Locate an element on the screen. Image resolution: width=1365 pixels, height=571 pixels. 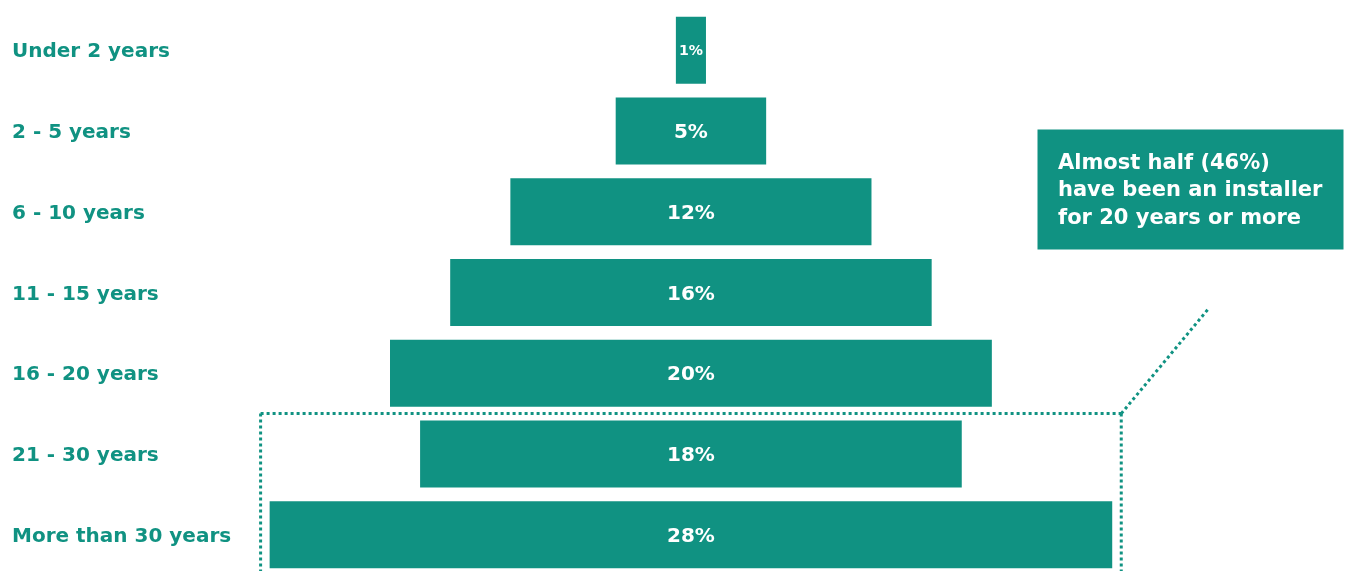
category-label: 11 - 15 years is located at coordinates (85, 293).